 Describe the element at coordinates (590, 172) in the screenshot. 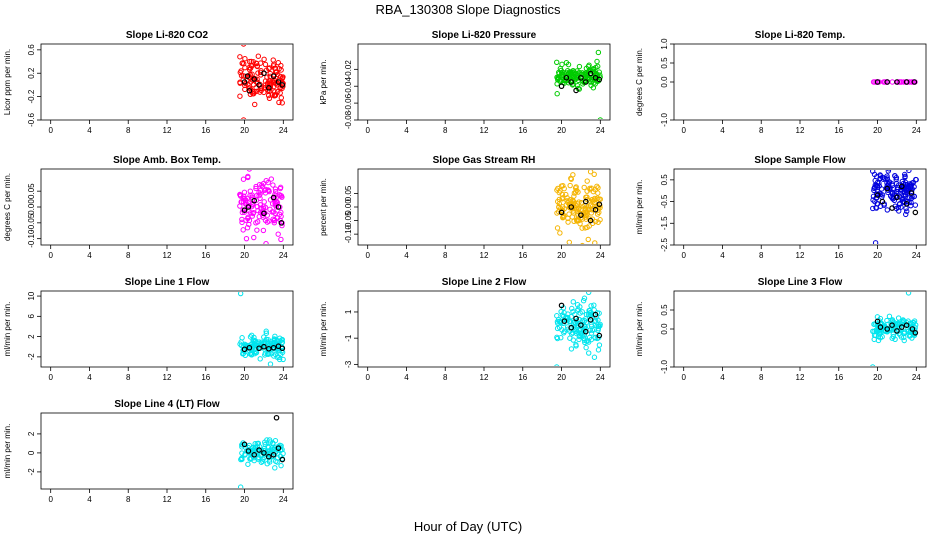

I see `outlier-point` at that location.